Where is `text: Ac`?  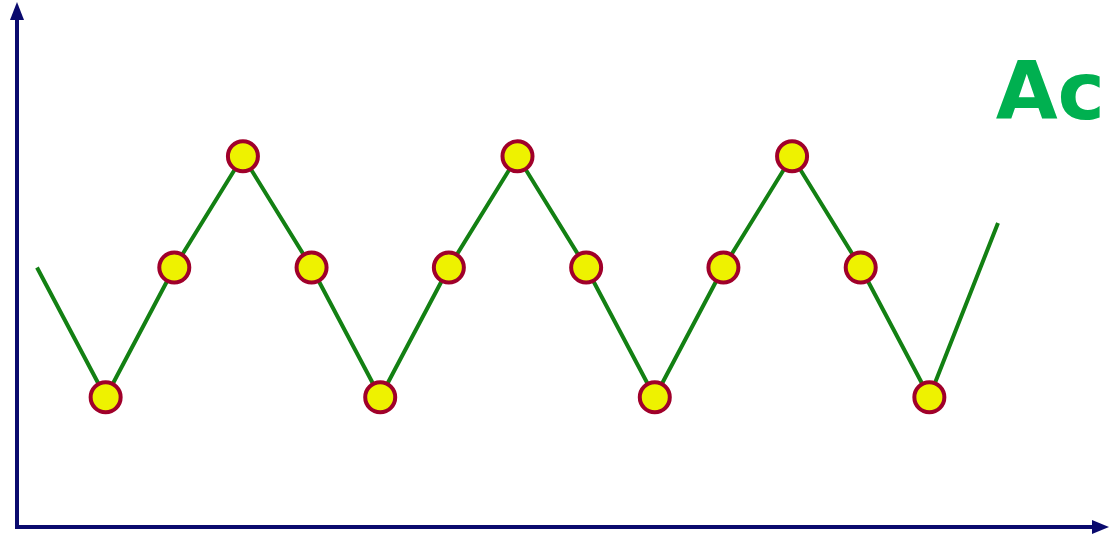
text: Ac is located at coordinates (1050, 91).